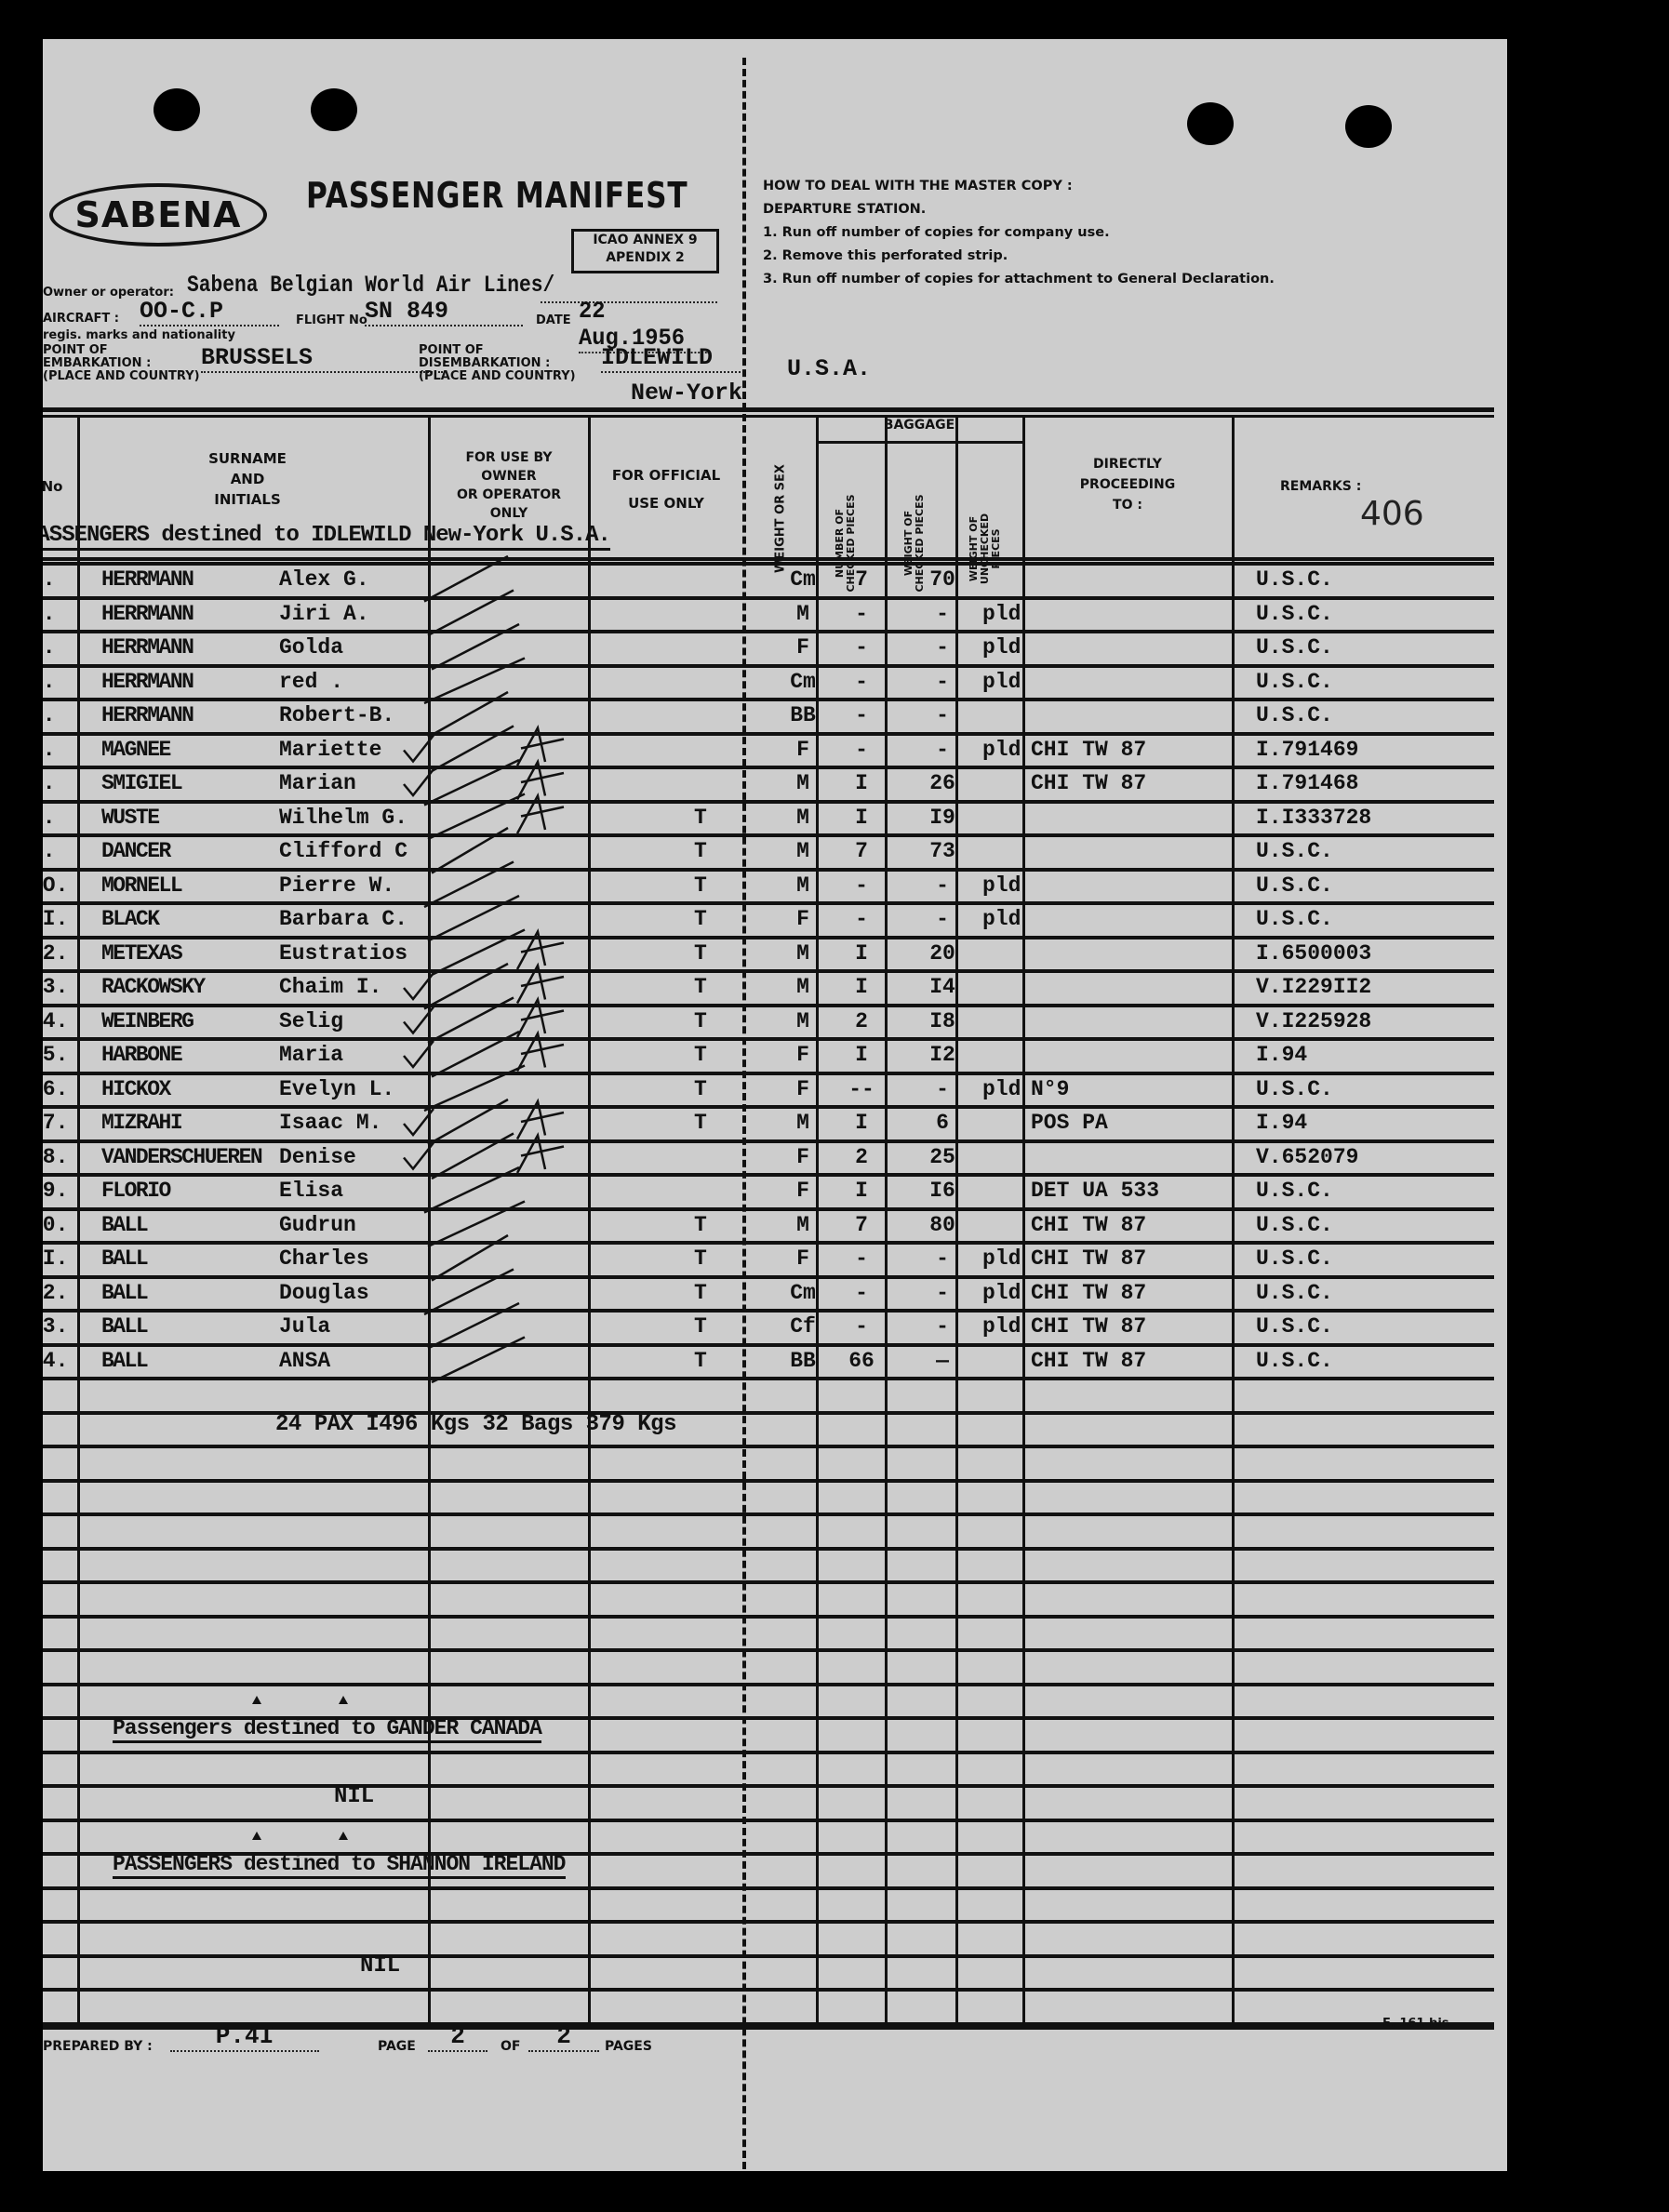 This screenshot has width=1669, height=2212. I want to click on given-name: Jula, so click(305, 1327).